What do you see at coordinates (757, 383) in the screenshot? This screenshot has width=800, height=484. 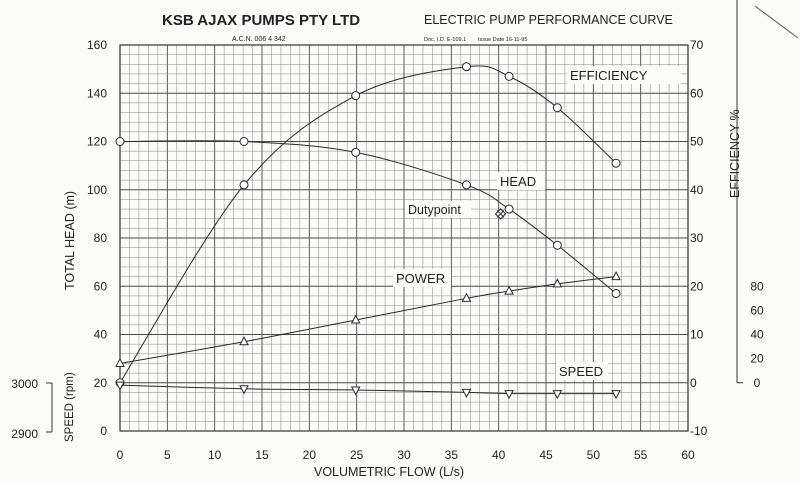 I see `power-tick-label: 0` at bounding box center [757, 383].